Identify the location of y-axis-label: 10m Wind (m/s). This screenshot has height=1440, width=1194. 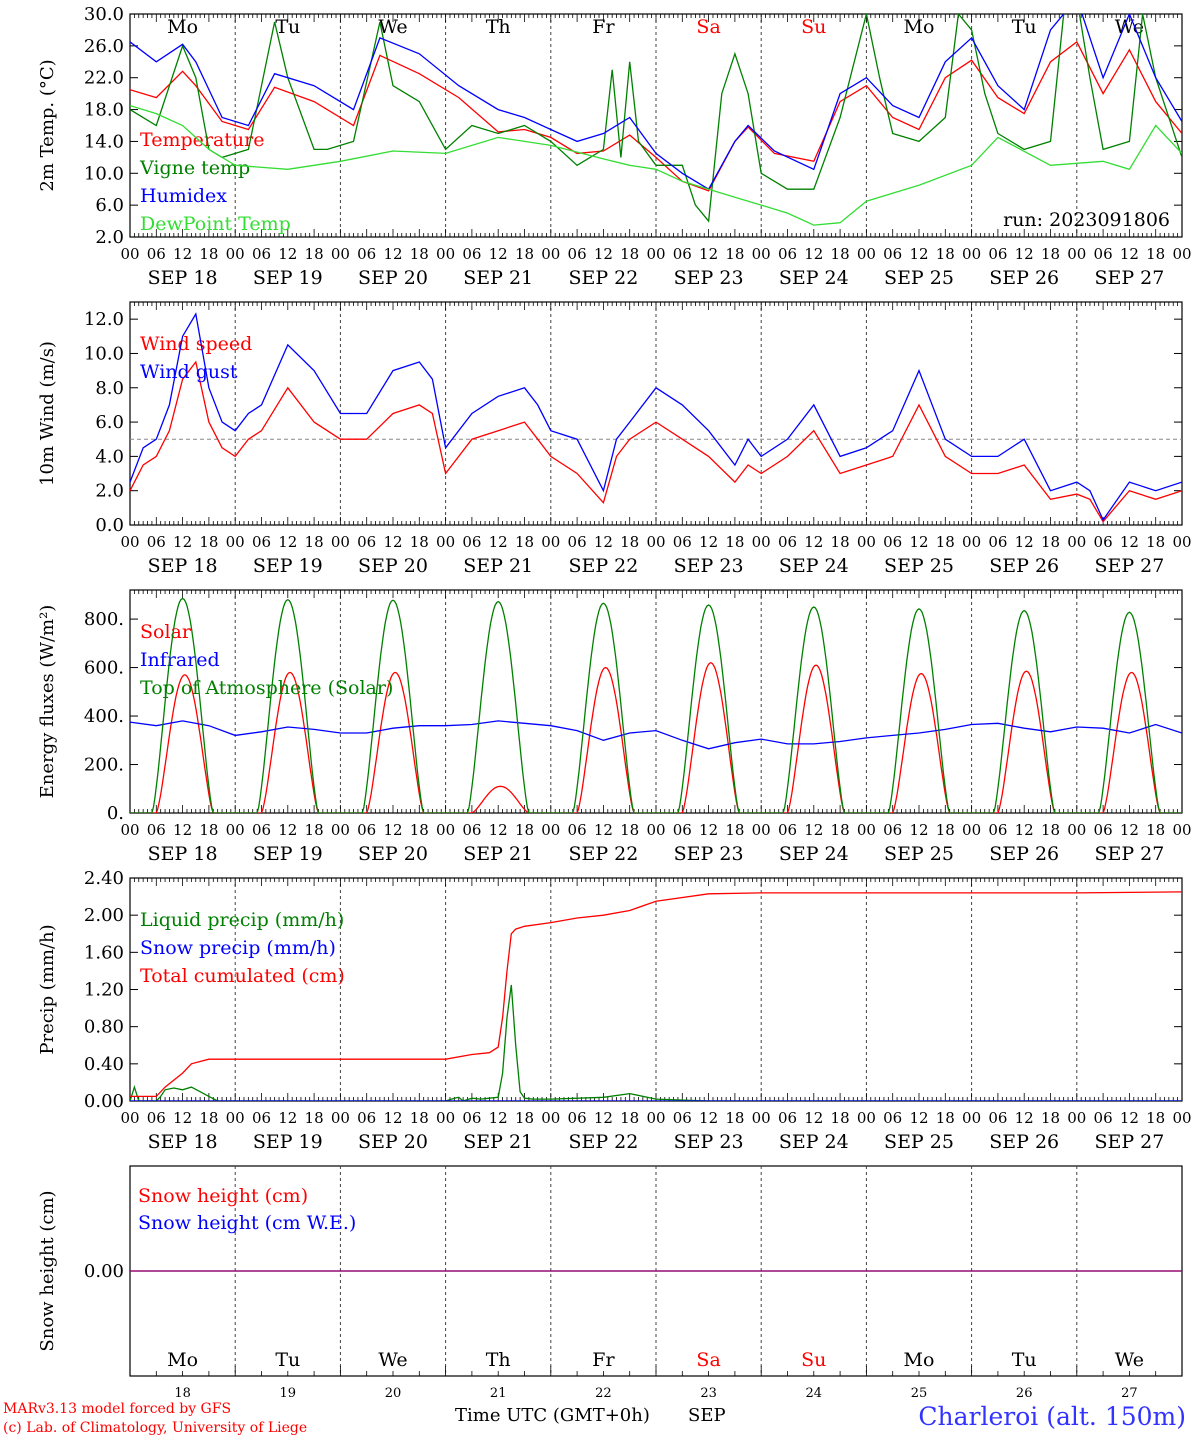
(47, 413).